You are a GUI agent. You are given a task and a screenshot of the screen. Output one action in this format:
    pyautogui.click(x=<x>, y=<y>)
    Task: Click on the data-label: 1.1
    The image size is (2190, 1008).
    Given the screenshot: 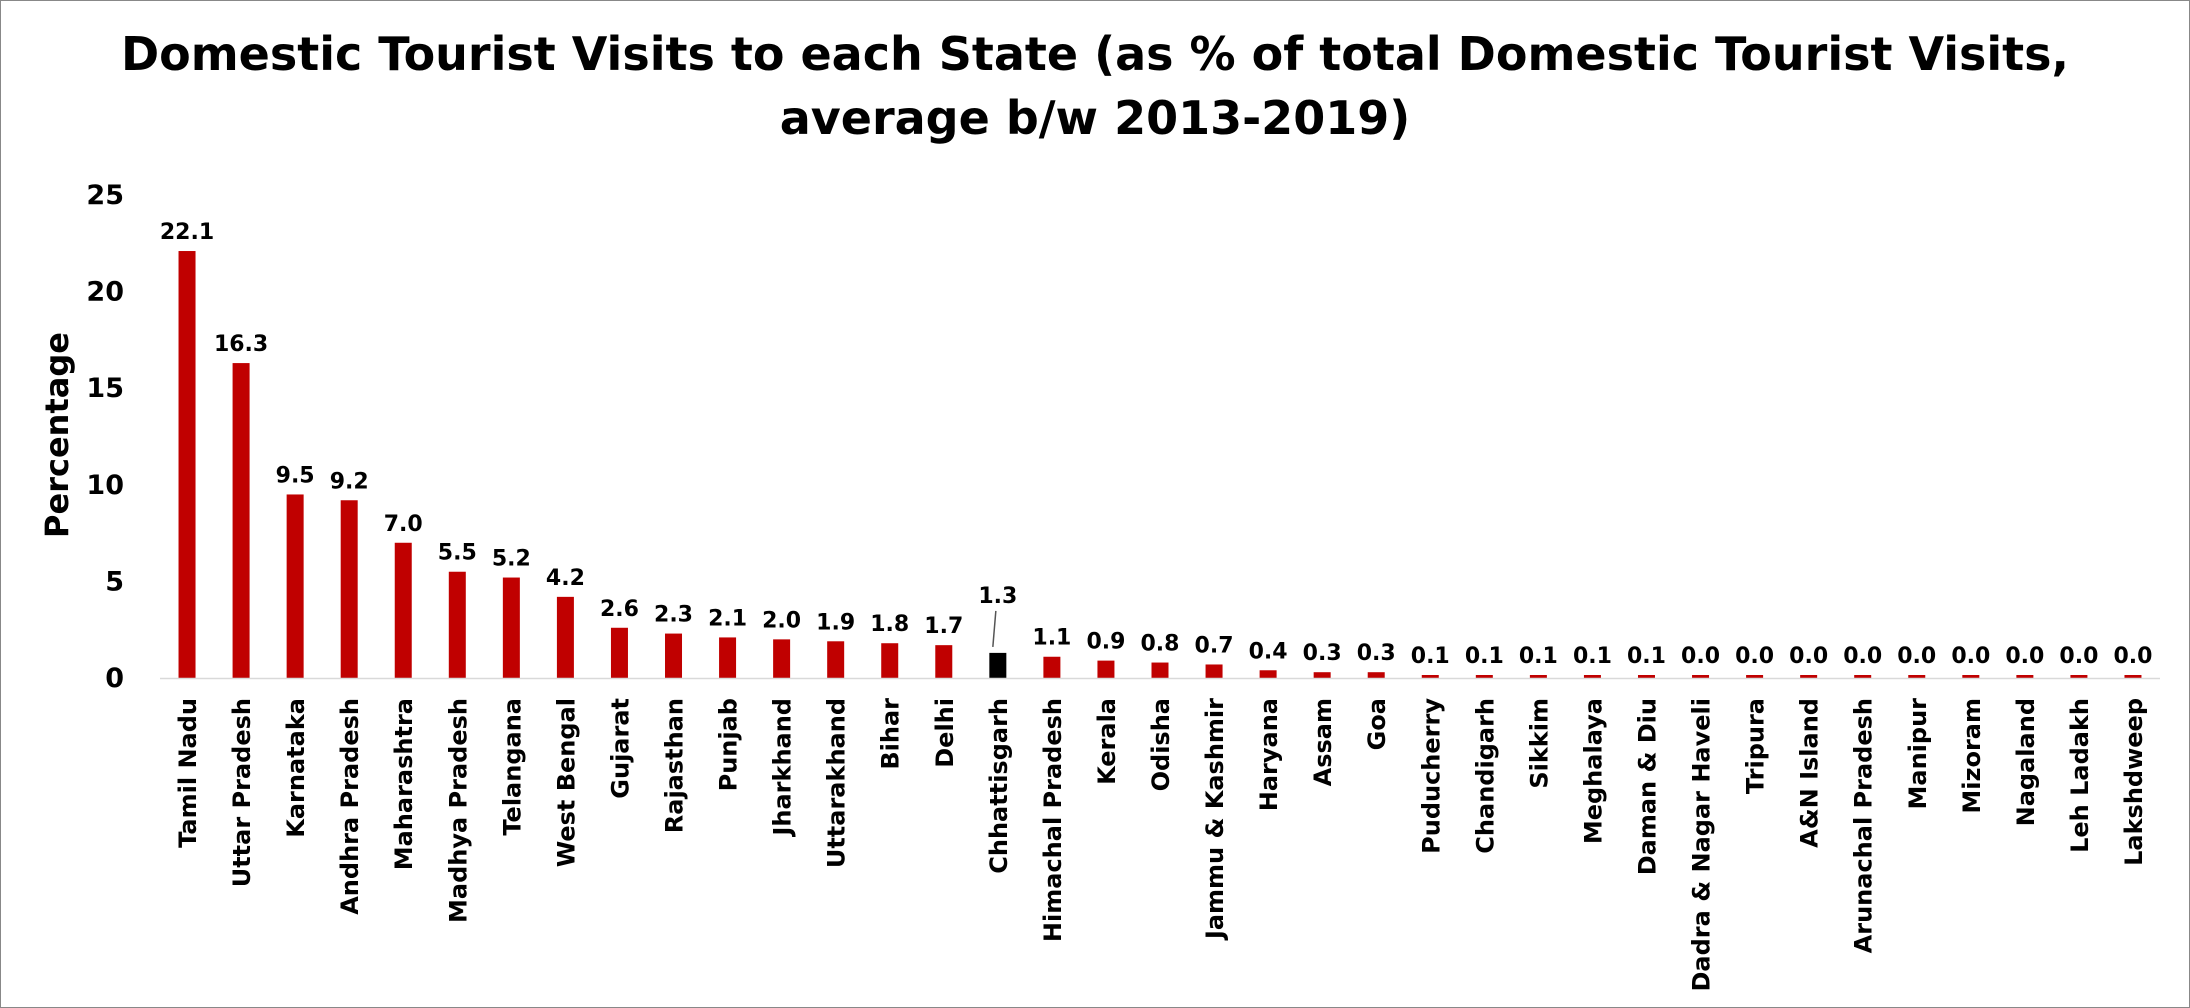 What is the action you would take?
    pyautogui.click(x=1051, y=638)
    